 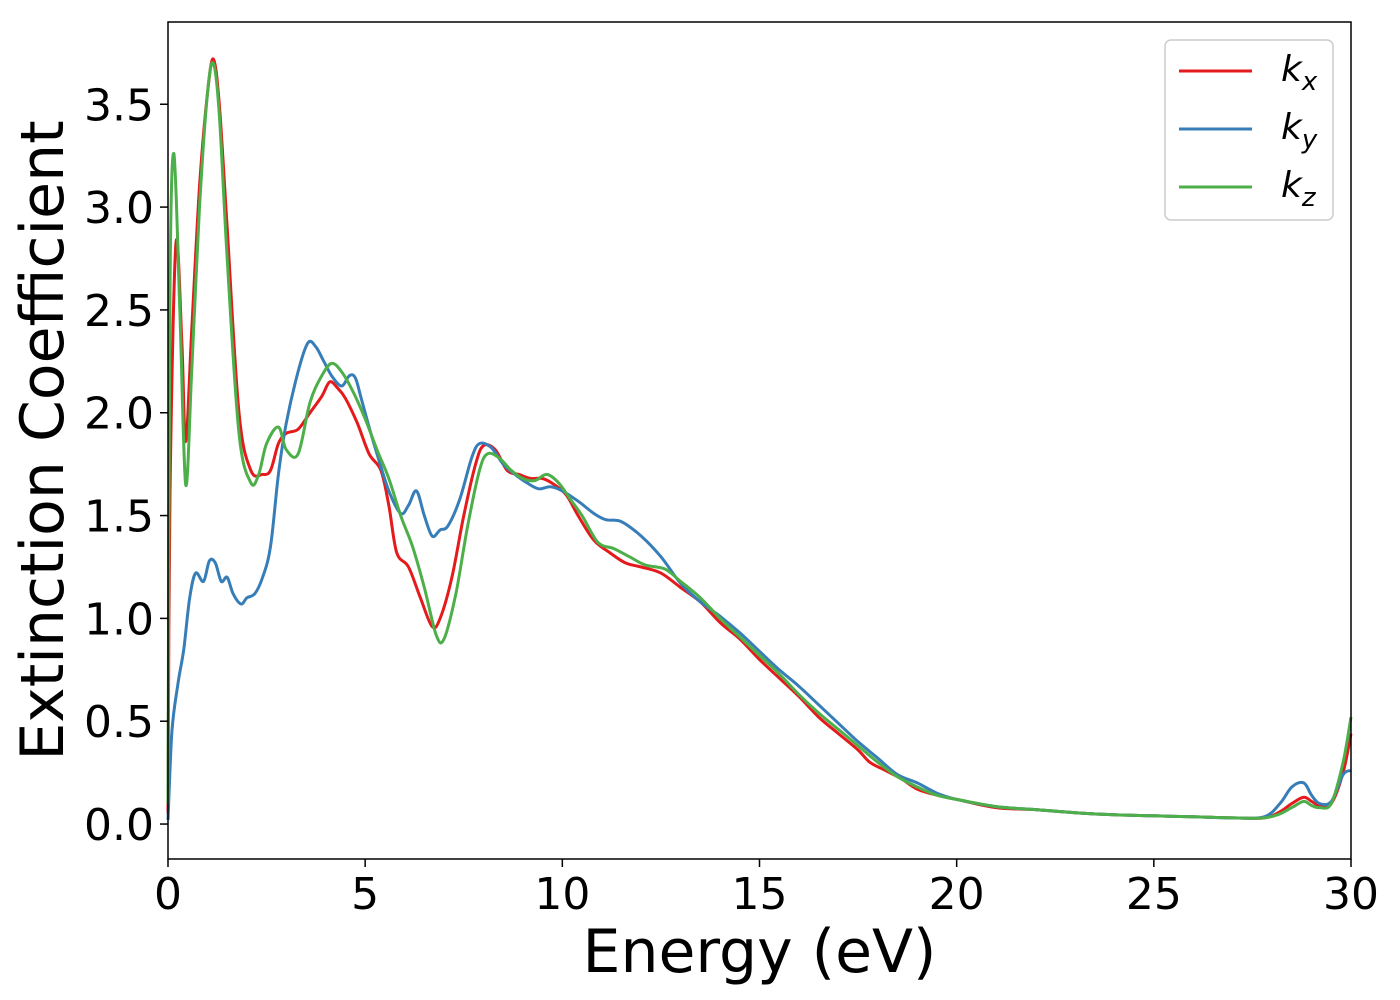 What do you see at coordinates (119, 105) in the screenshot?
I see `y-tick-label: 3.5` at bounding box center [119, 105].